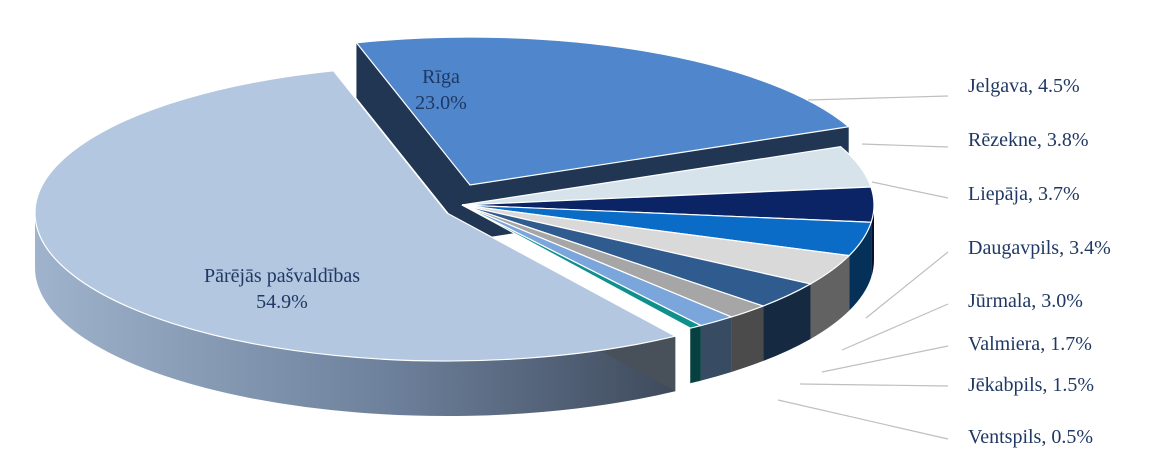 This screenshot has width=1158, height=464. Describe the element at coordinates (872, 241) in the screenshot. I see `pie-side-rezekne` at that location.